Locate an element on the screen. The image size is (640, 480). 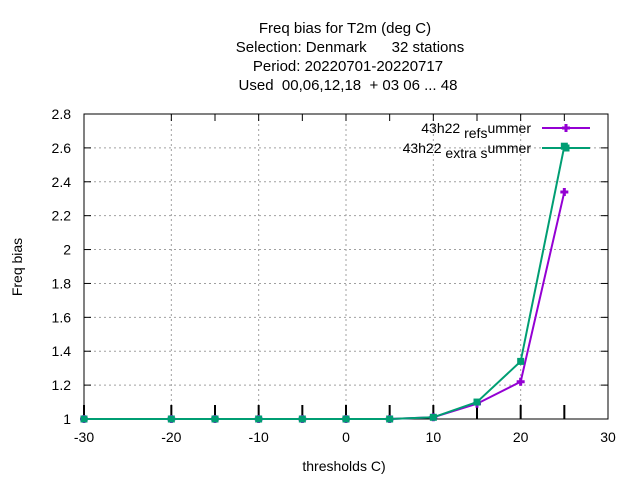
x-tick-label: 20 is located at coordinates (521, 437).